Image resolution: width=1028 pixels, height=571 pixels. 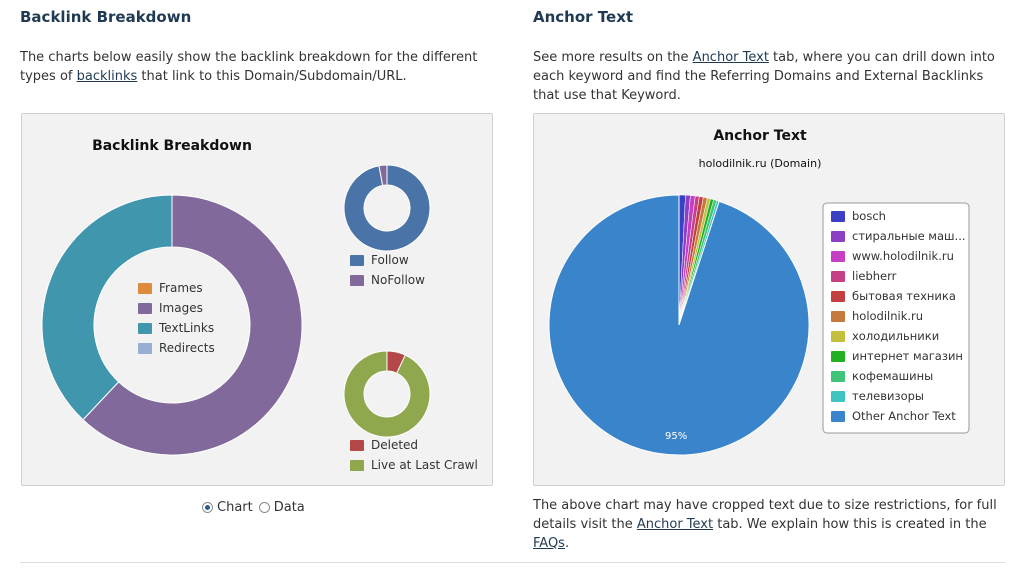 I want to click on faqs-link: FAQs, so click(x=549, y=543).